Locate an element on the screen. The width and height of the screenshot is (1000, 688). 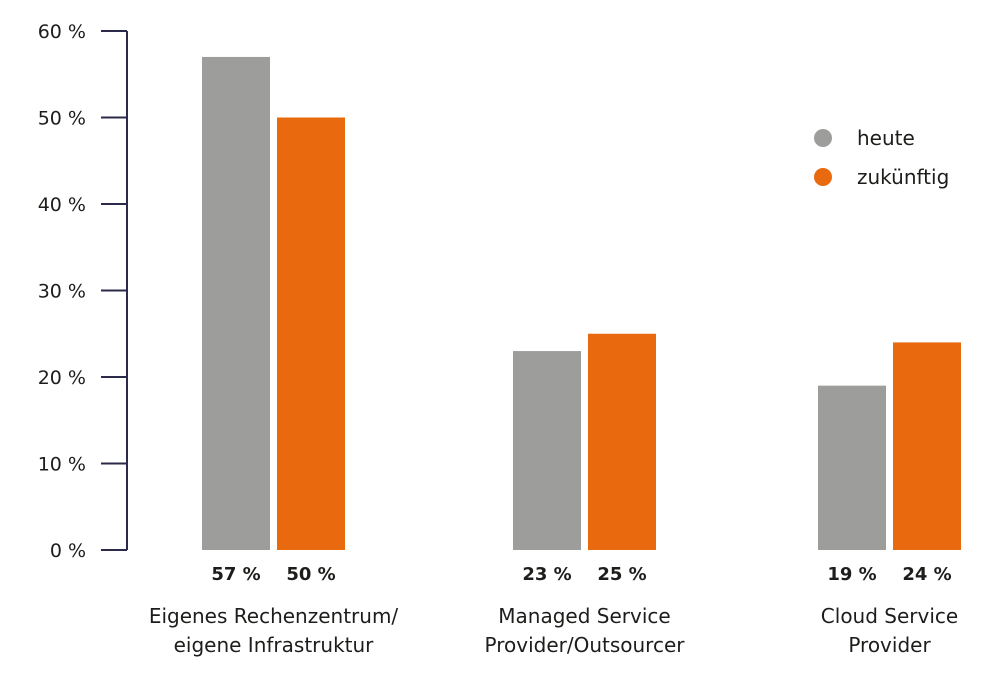
y-tick-label: 20 % is located at coordinates (62, 378).